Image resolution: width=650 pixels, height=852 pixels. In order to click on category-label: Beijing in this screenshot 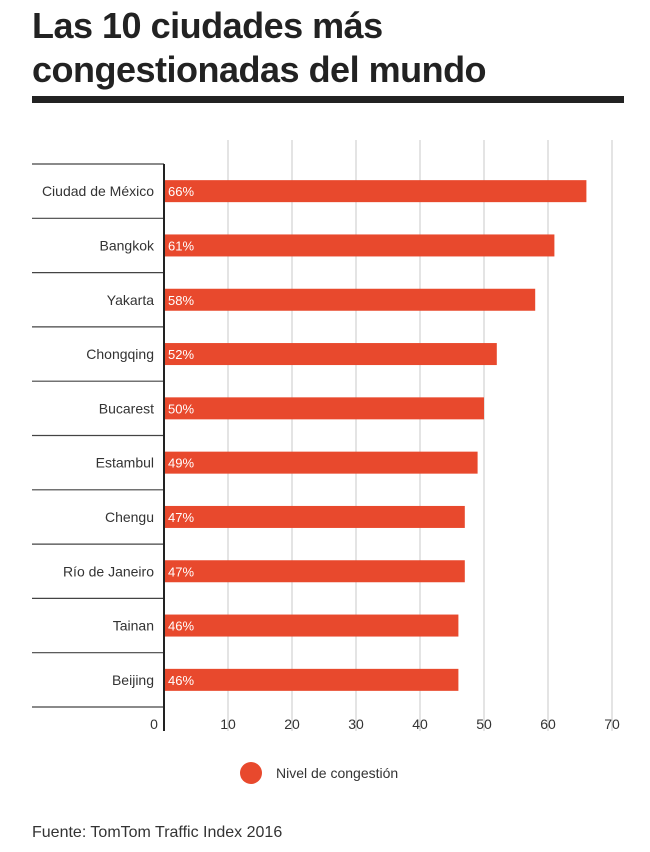, I will do `click(133, 680)`.